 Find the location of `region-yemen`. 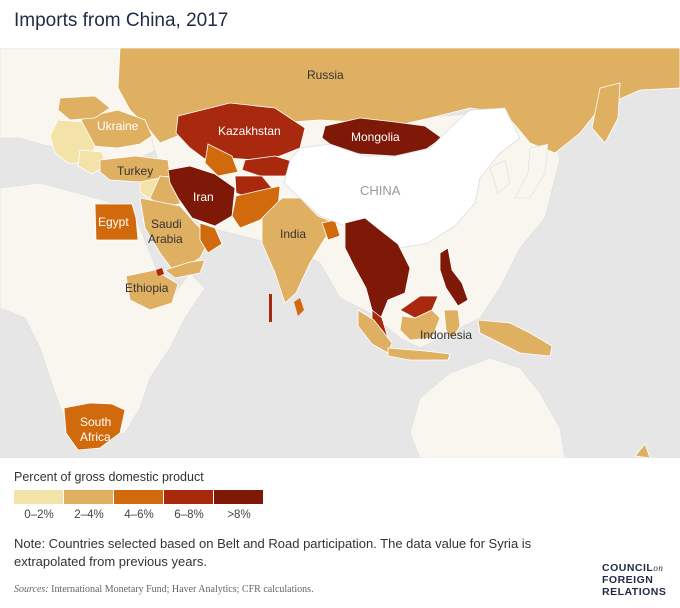

region-yemen is located at coordinates (185, 269).